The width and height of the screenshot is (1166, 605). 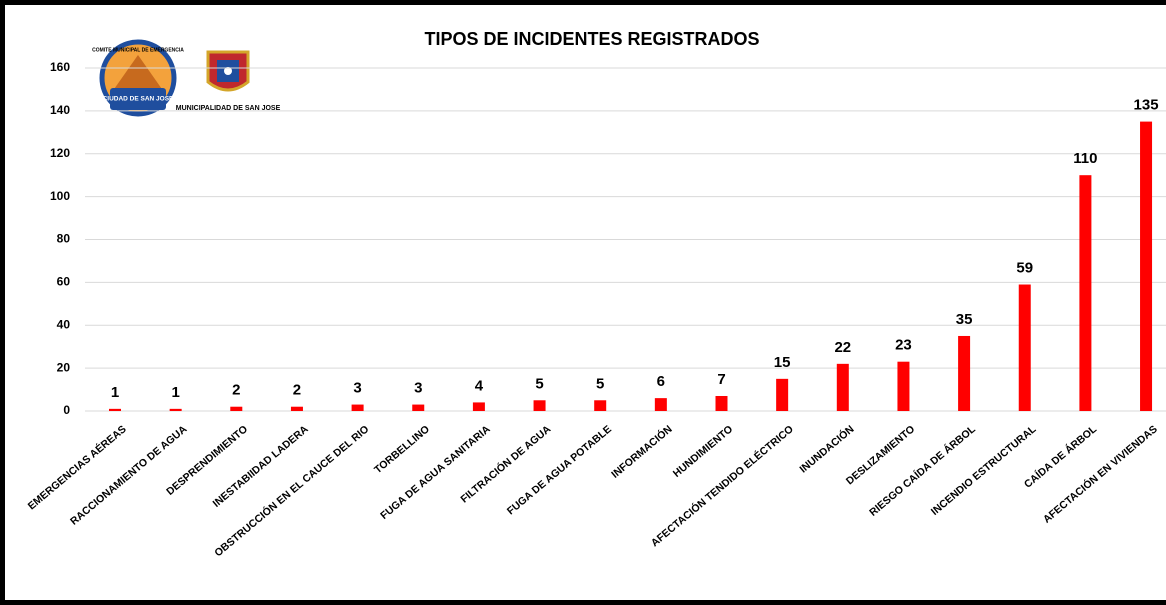 I want to click on x-tick-label: FUGA DE AGUA SANITARIA, so click(x=435, y=472).